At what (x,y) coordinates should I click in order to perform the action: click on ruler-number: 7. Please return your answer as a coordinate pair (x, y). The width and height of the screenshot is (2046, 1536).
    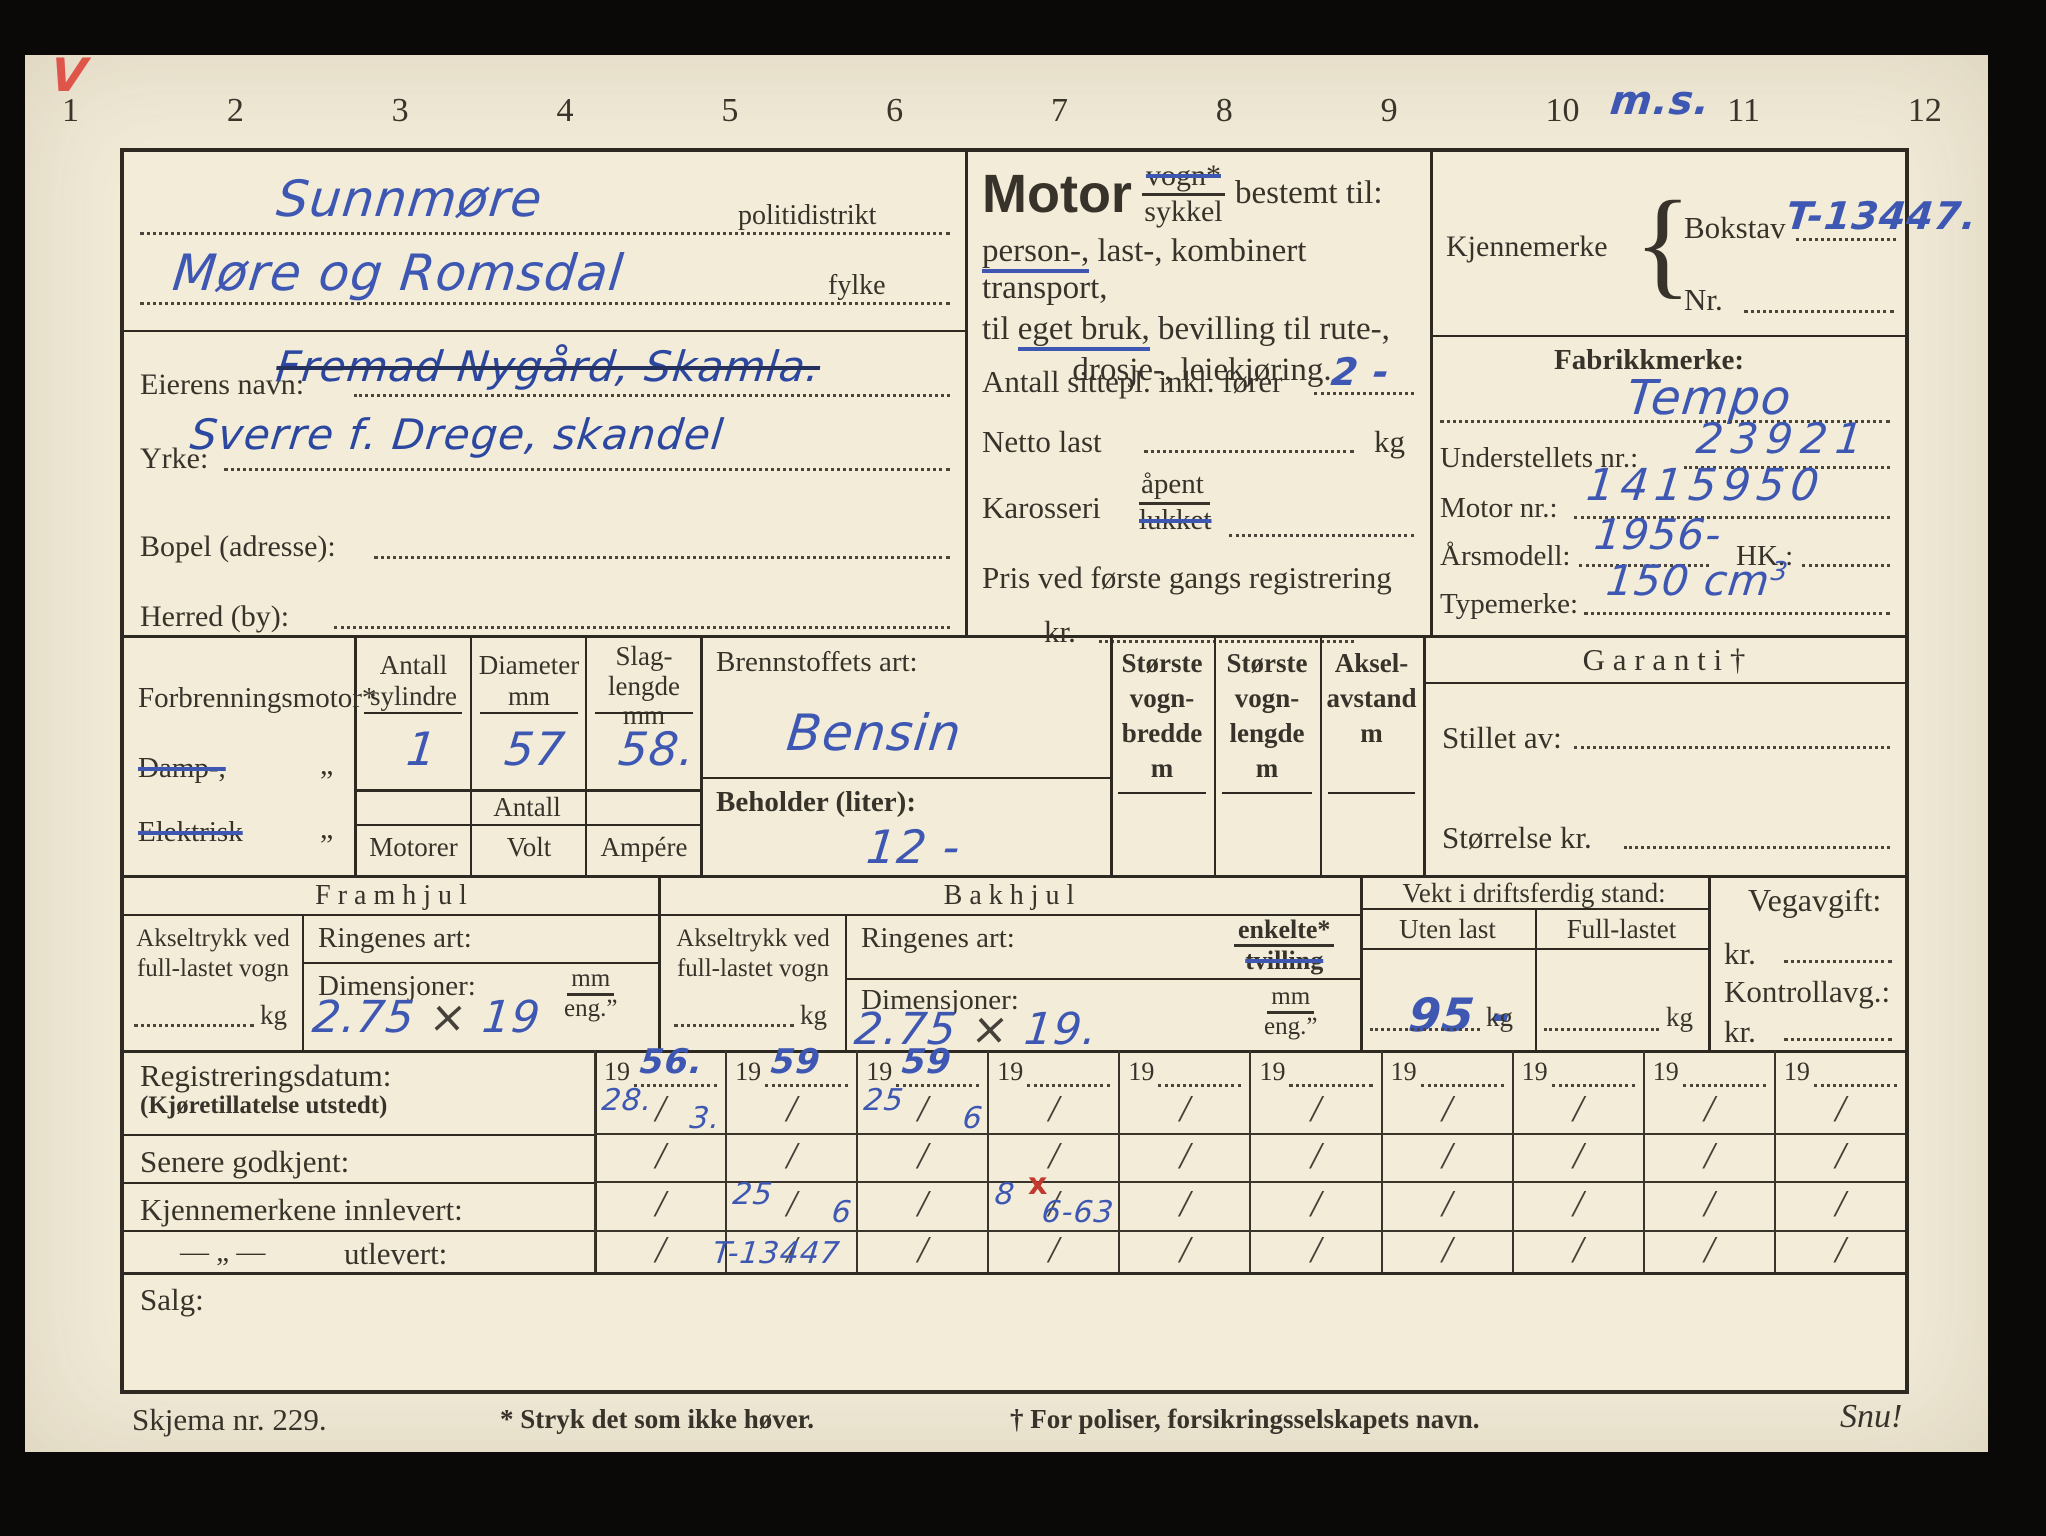
    Looking at the image, I should click on (1059, 110).